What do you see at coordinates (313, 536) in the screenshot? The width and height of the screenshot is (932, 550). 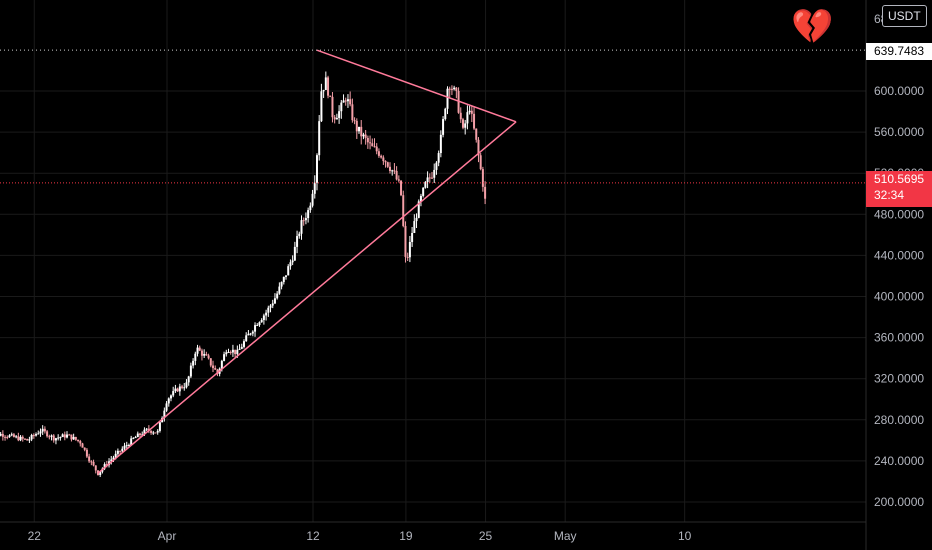 I see `time-tick-label: 12` at bounding box center [313, 536].